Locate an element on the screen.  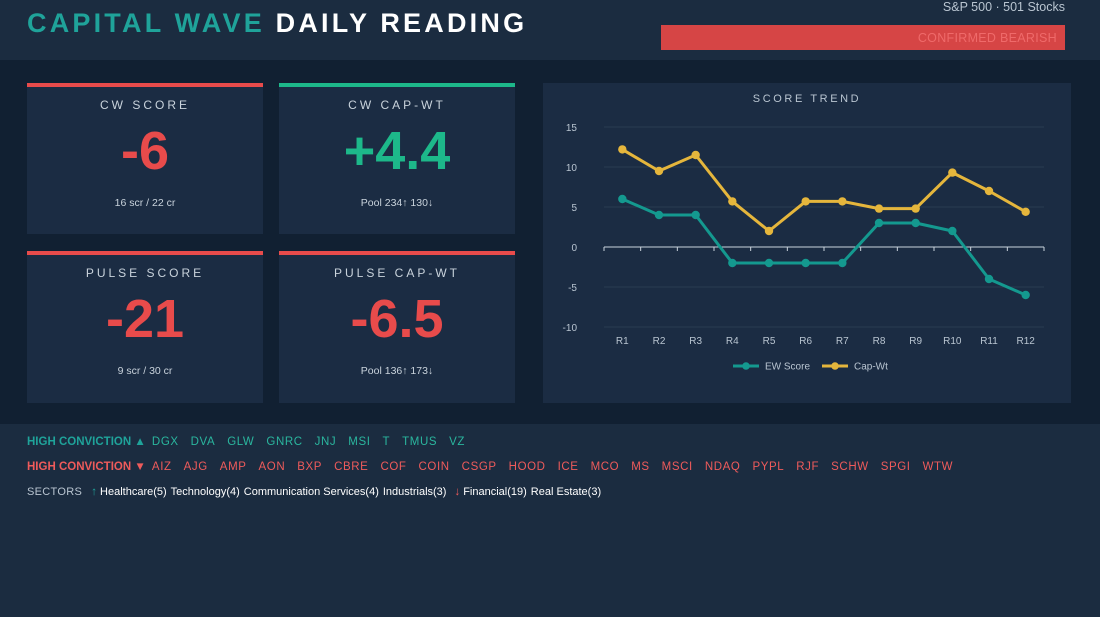
ticker-up: GLW is located at coordinates (241, 442).